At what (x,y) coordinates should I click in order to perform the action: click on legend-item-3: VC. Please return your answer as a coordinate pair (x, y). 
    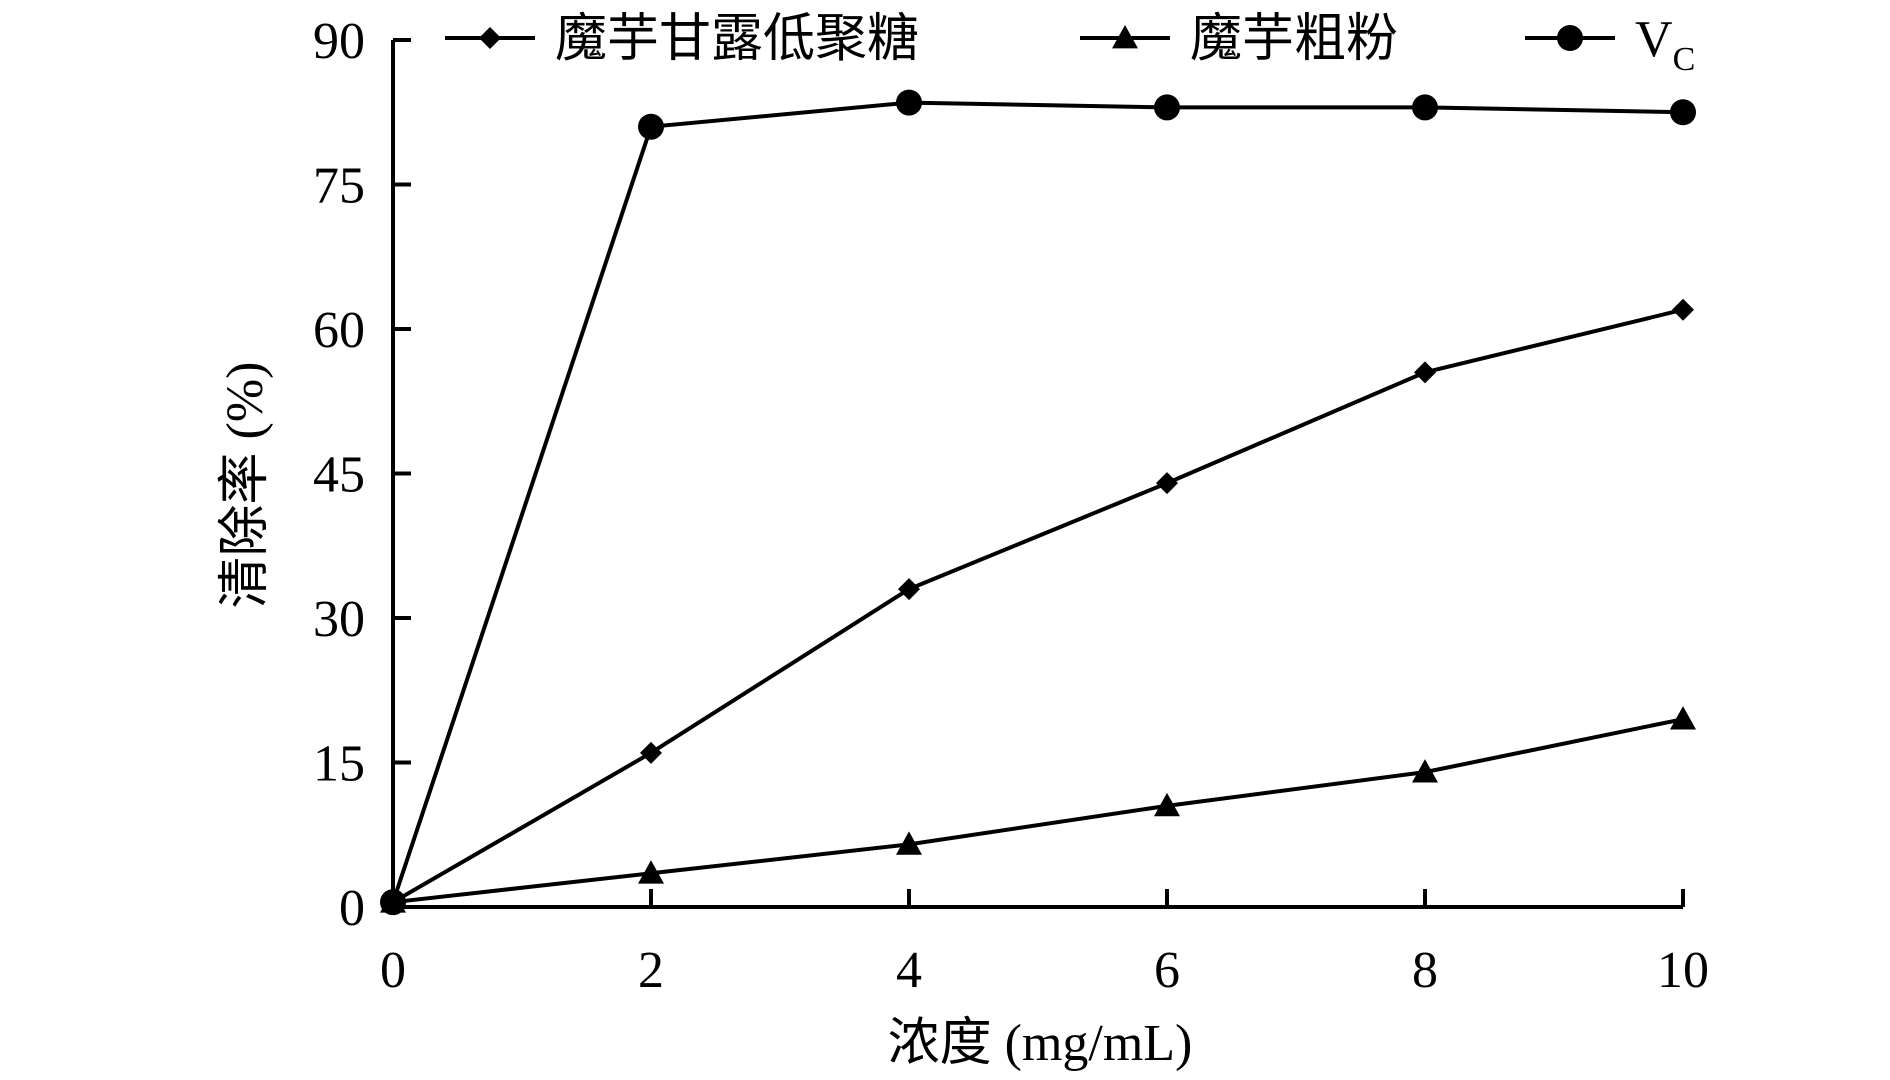
    Looking at the image, I should click on (1610, 44).